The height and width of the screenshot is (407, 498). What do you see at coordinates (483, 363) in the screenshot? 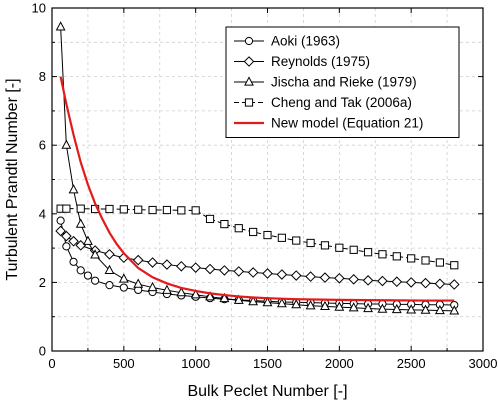
I see `x-tick-label: 3000` at bounding box center [483, 363].